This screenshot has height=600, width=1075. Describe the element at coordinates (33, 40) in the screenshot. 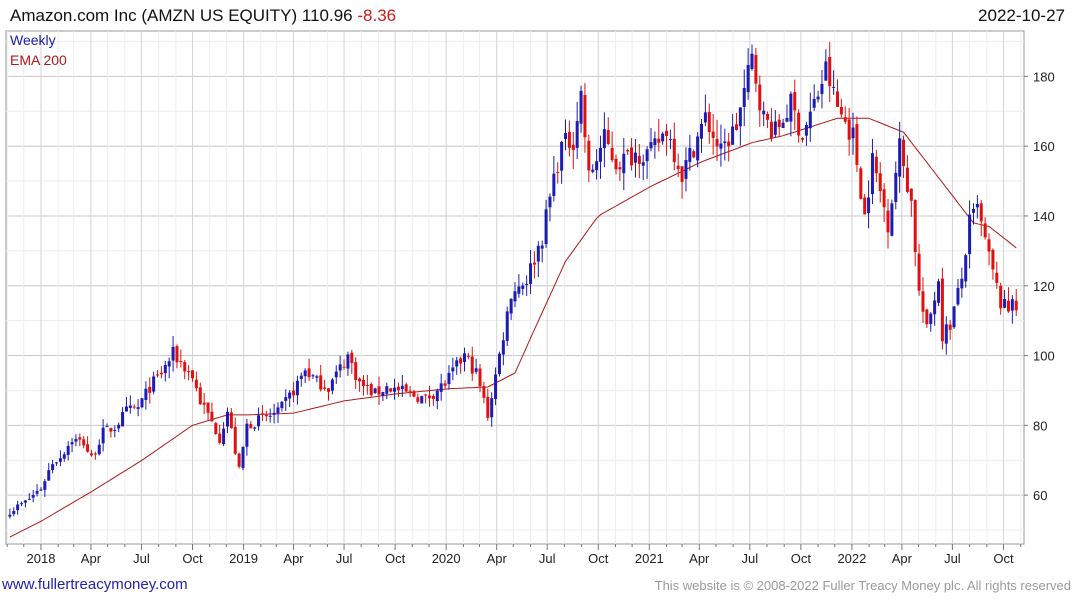

I see `legend-weekly: Weekly` at that location.